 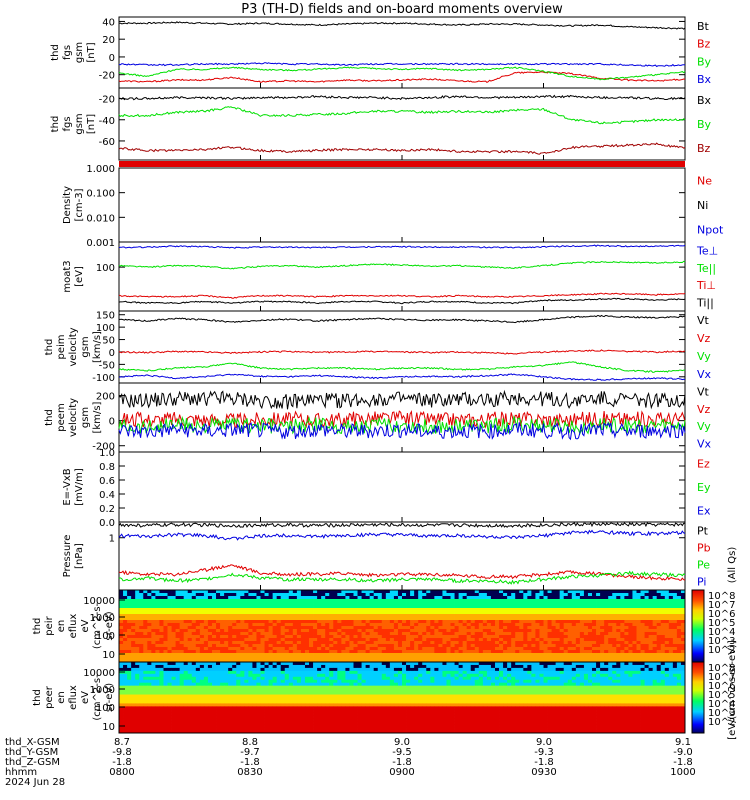 What do you see at coordinates (402, 65) in the screenshot?
I see `series-line` at bounding box center [402, 65].